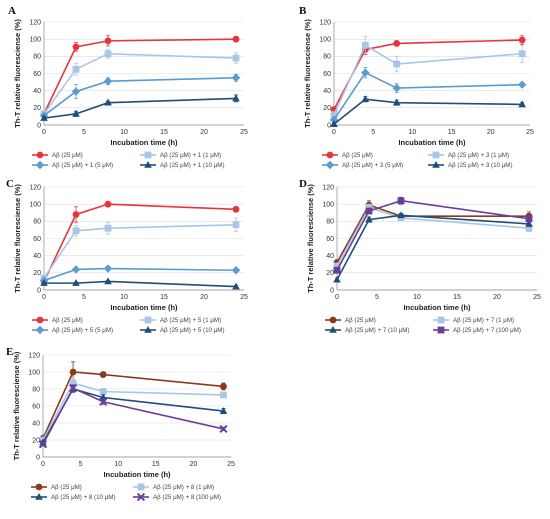 The image size is (550, 519). Describe the element at coordinates (190, 155) in the screenshot. I see `legend-label: Aβ (25 μM) + 1 (1 μM)` at that location.